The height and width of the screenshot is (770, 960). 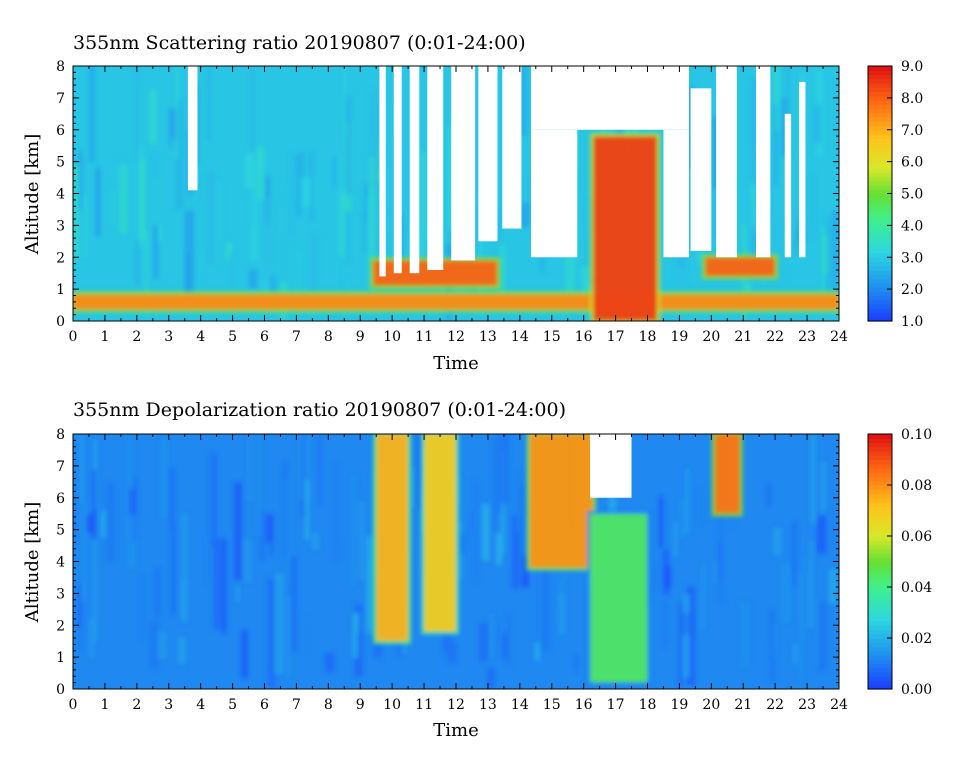 What do you see at coordinates (60, 163) in the screenshot?
I see `y-tick-label: 5` at bounding box center [60, 163].